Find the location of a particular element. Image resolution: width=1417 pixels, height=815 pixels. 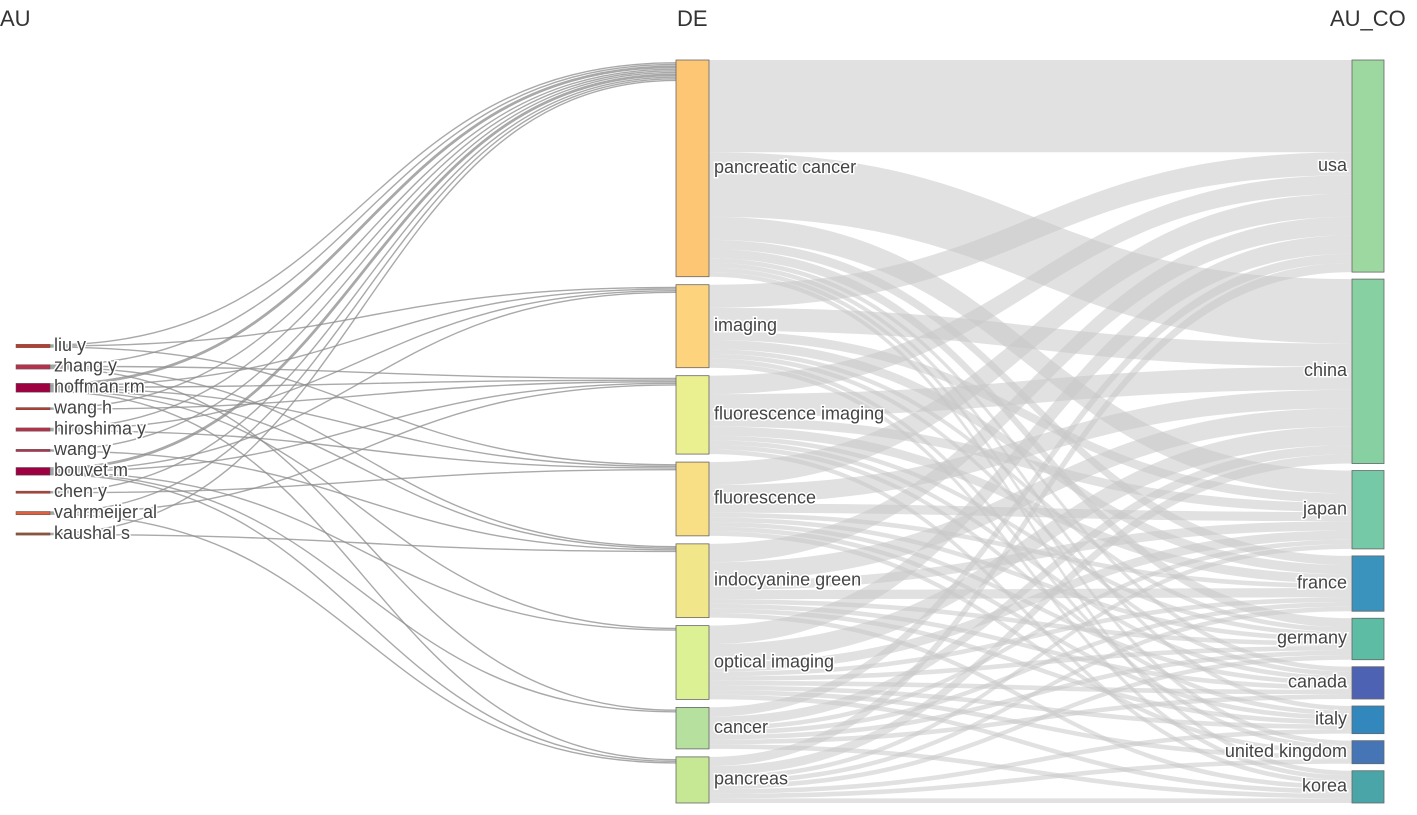

node-au-hiroshima-y is located at coordinates (33, 429).